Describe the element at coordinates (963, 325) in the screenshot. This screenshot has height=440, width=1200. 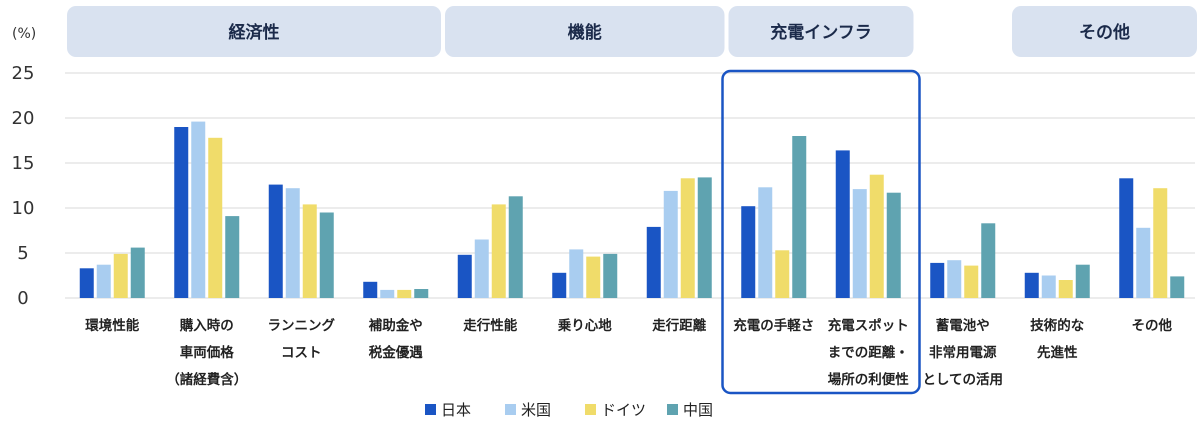
I see `category-label-9-0: 蓄電池や` at that location.